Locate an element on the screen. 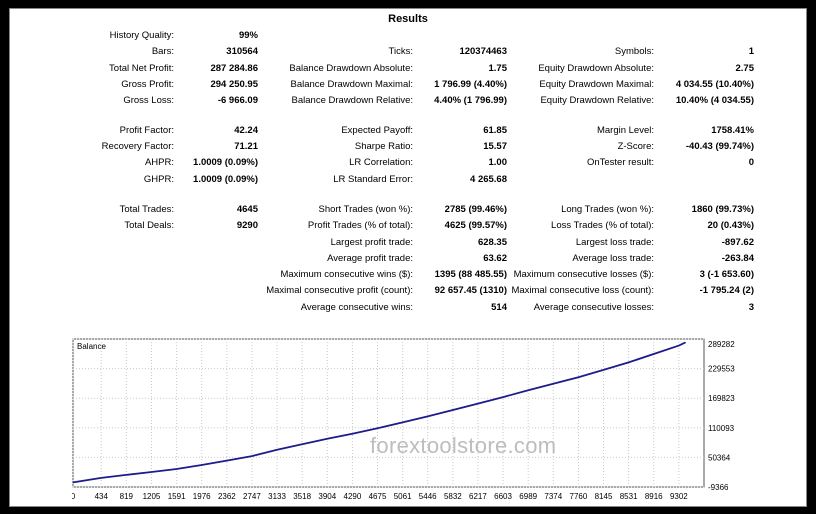  y-tick-label: 50364 is located at coordinates (719, 457).